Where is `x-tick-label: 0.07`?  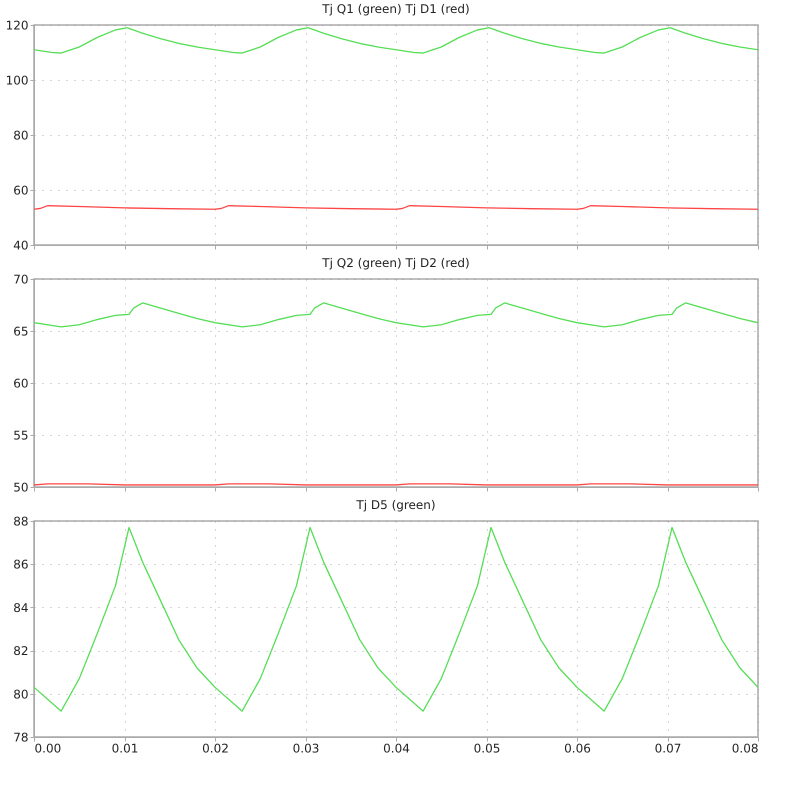
x-tick-label: 0.07 is located at coordinates (668, 749).